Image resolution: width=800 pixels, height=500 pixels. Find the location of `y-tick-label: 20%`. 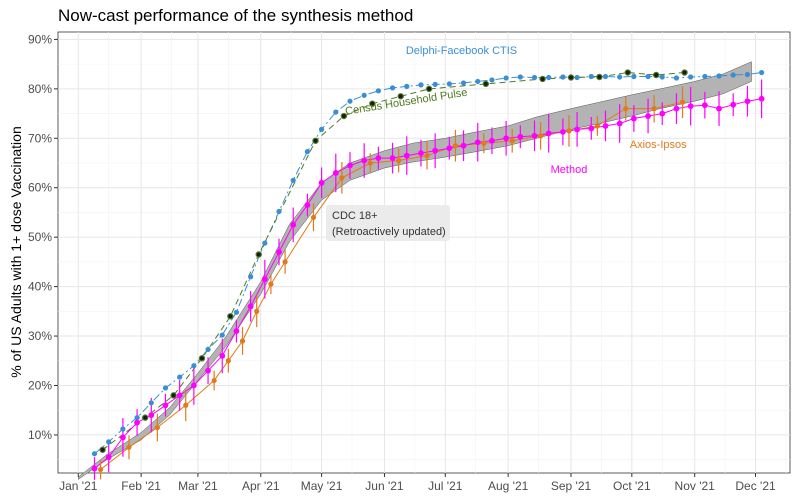

y-tick-label: 20% is located at coordinates (40, 385).